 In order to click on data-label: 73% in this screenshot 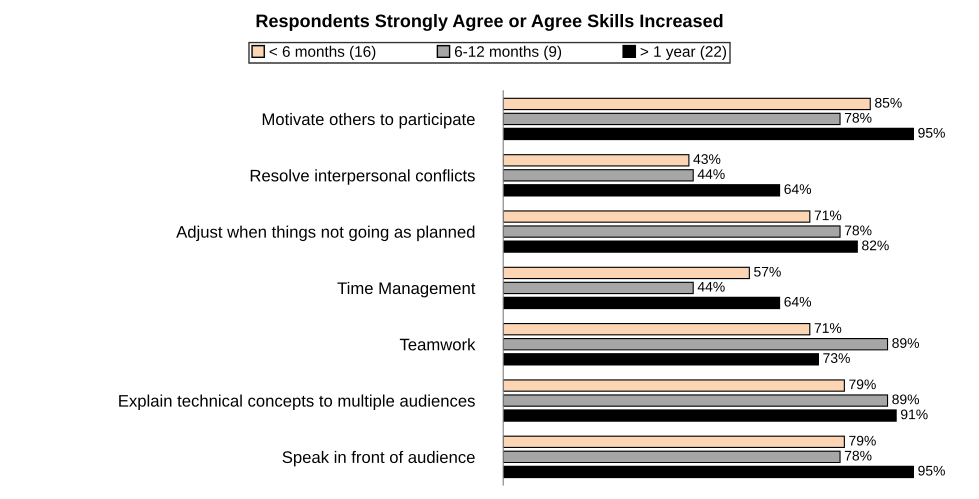, I will do `click(836, 358)`.